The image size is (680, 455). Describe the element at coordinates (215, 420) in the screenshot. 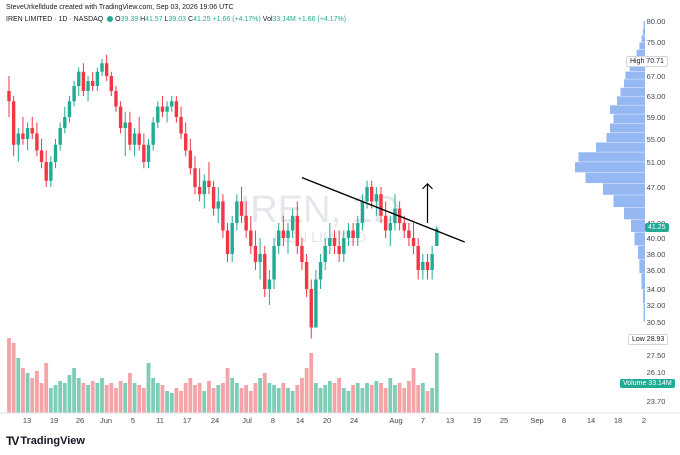

I see `date-tick: 24` at that location.